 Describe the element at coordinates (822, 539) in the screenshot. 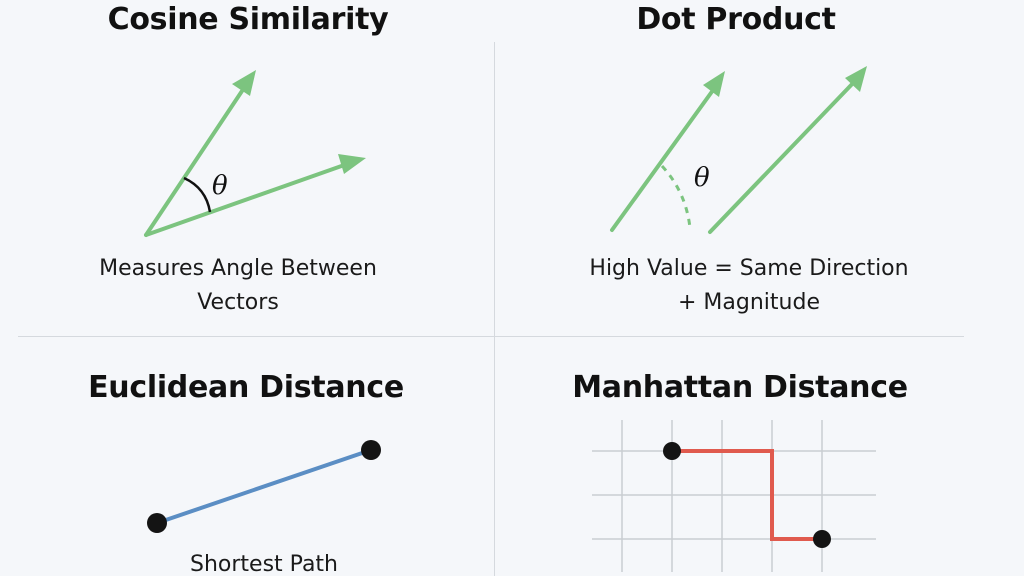

I see `manhattan-point-end` at that location.